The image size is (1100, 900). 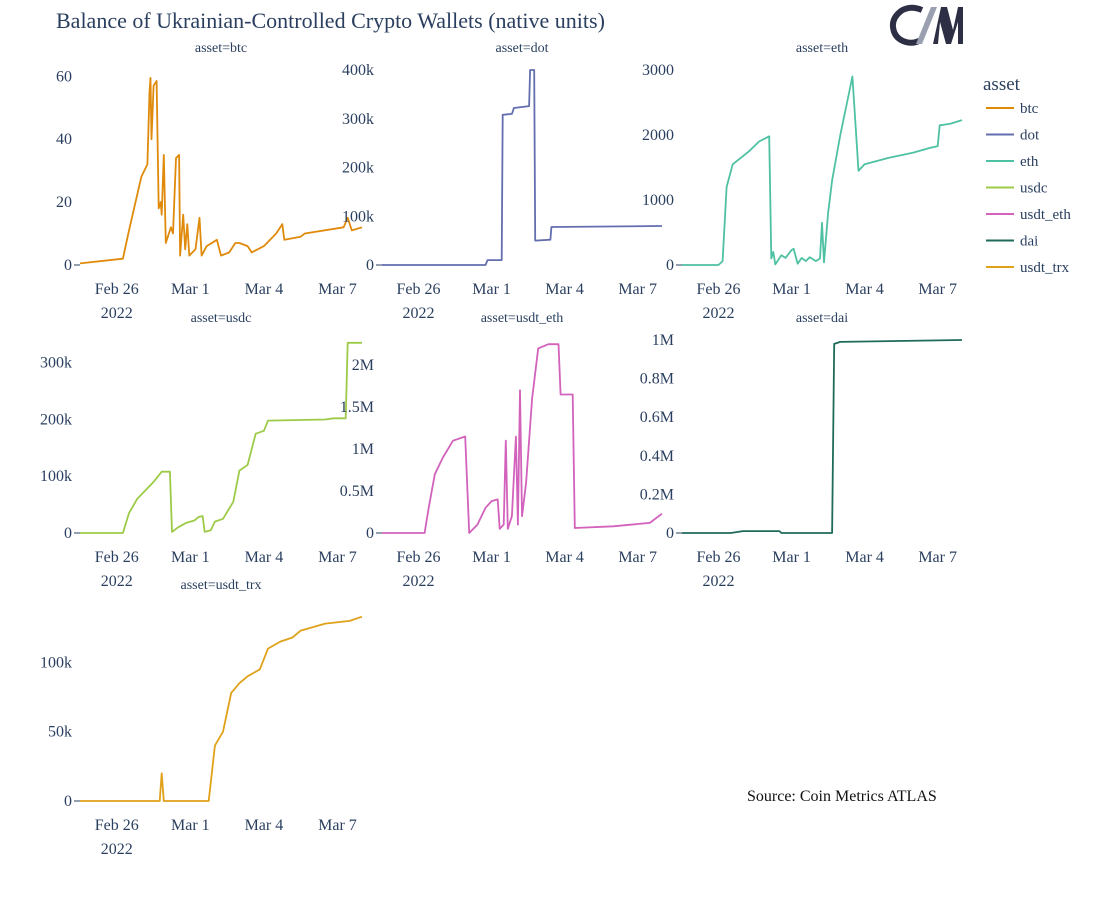 What do you see at coordinates (357, 491) in the screenshot?
I see `y-tick-label: 0.5M` at bounding box center [357, 491].